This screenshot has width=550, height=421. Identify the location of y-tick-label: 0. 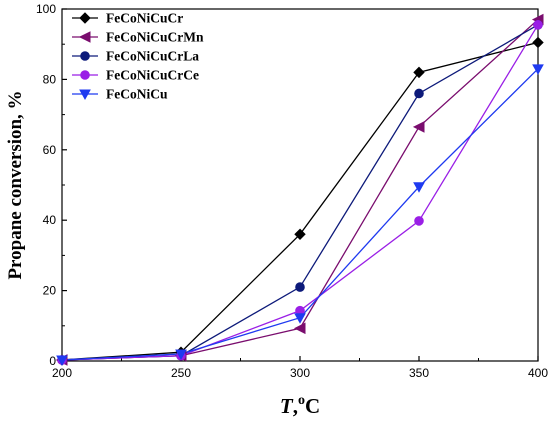
(52, 361).